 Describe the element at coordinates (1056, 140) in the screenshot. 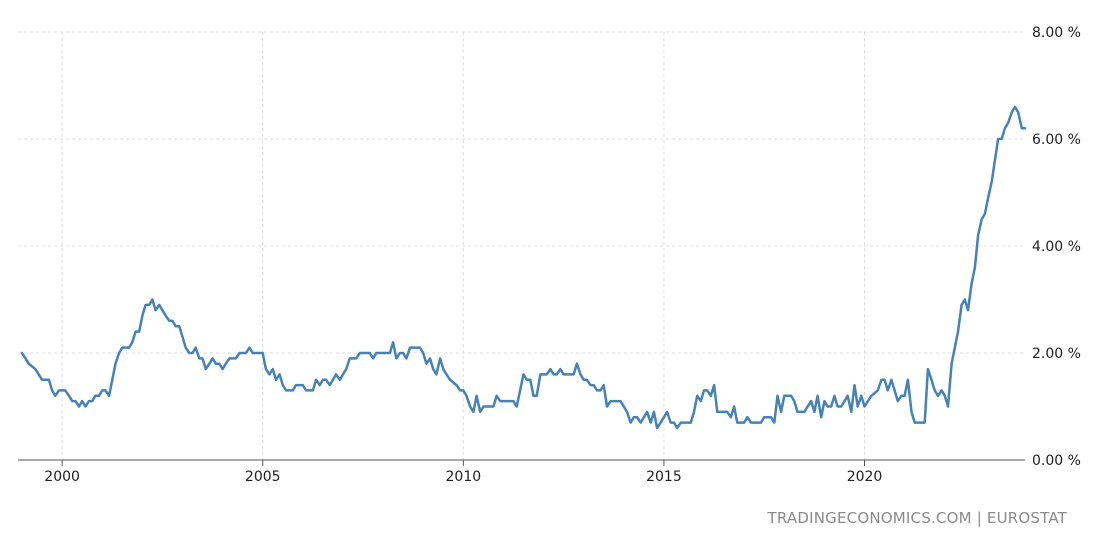

I see `y-tick-label: 6.00 %` at that location.